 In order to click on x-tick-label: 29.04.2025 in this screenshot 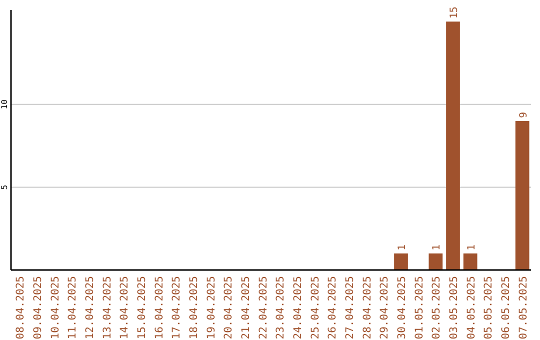, I will do `click(384, 308)`.